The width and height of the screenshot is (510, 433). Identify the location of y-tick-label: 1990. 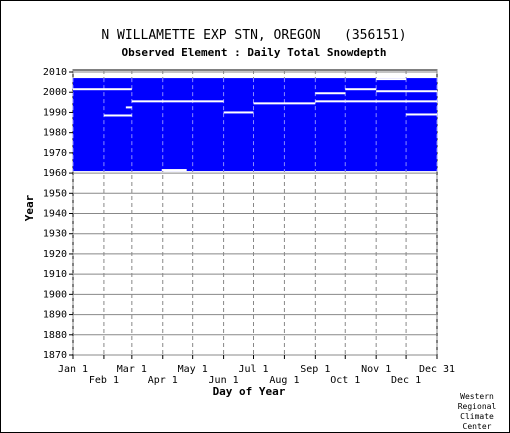
(55, 112).